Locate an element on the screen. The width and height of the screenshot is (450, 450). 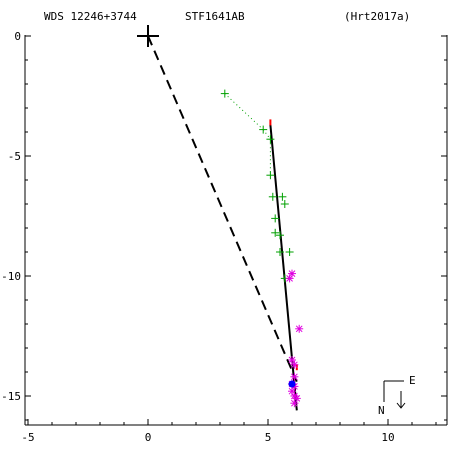
compass-north-label: N is located at coordinates (381, 410).